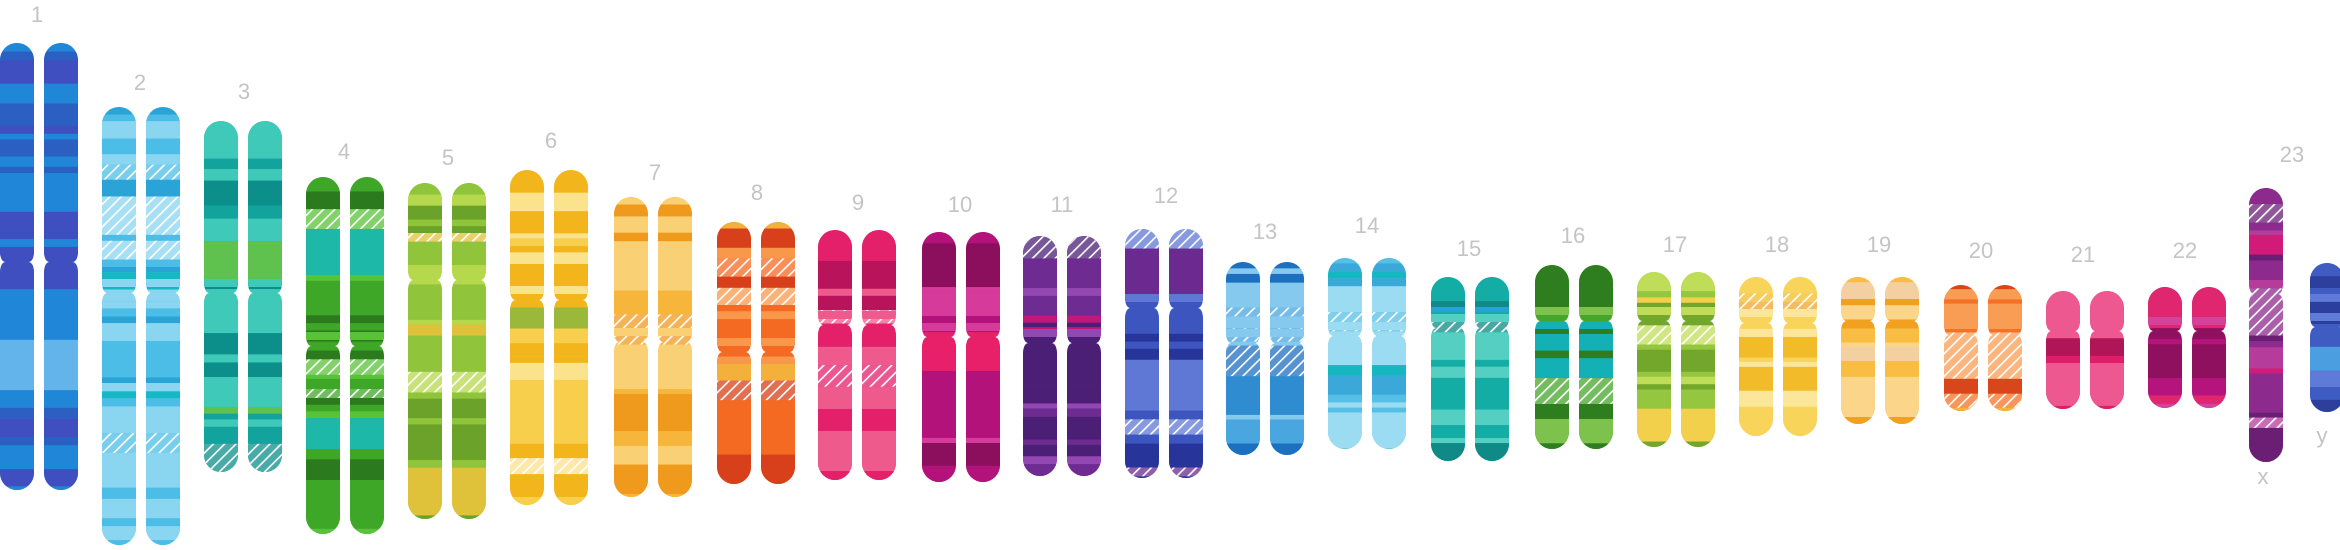 The width and height of the screenshot is (2340, 550). Describe the element at coordinates (1166, 195) in the screenshot. I see `chromosome-pair-label: 12` at that location.